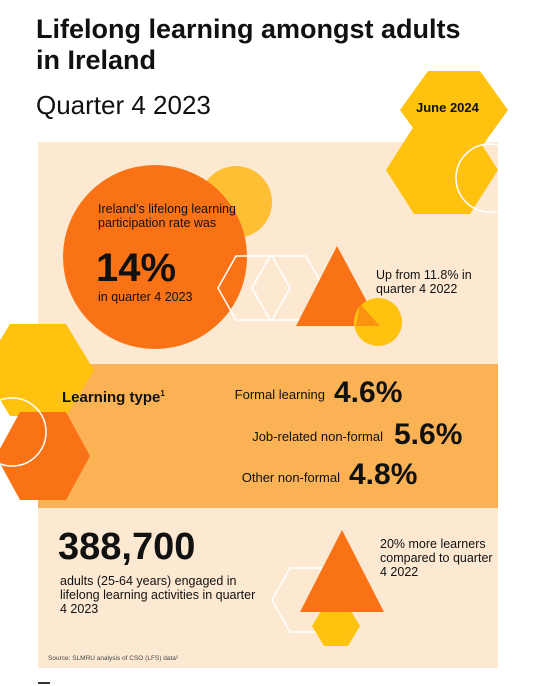  What do you see at coordinates (368, 392) in the screenshot?
I see `formal-learning-value: 4.6%` at bounding box center [368, 392].